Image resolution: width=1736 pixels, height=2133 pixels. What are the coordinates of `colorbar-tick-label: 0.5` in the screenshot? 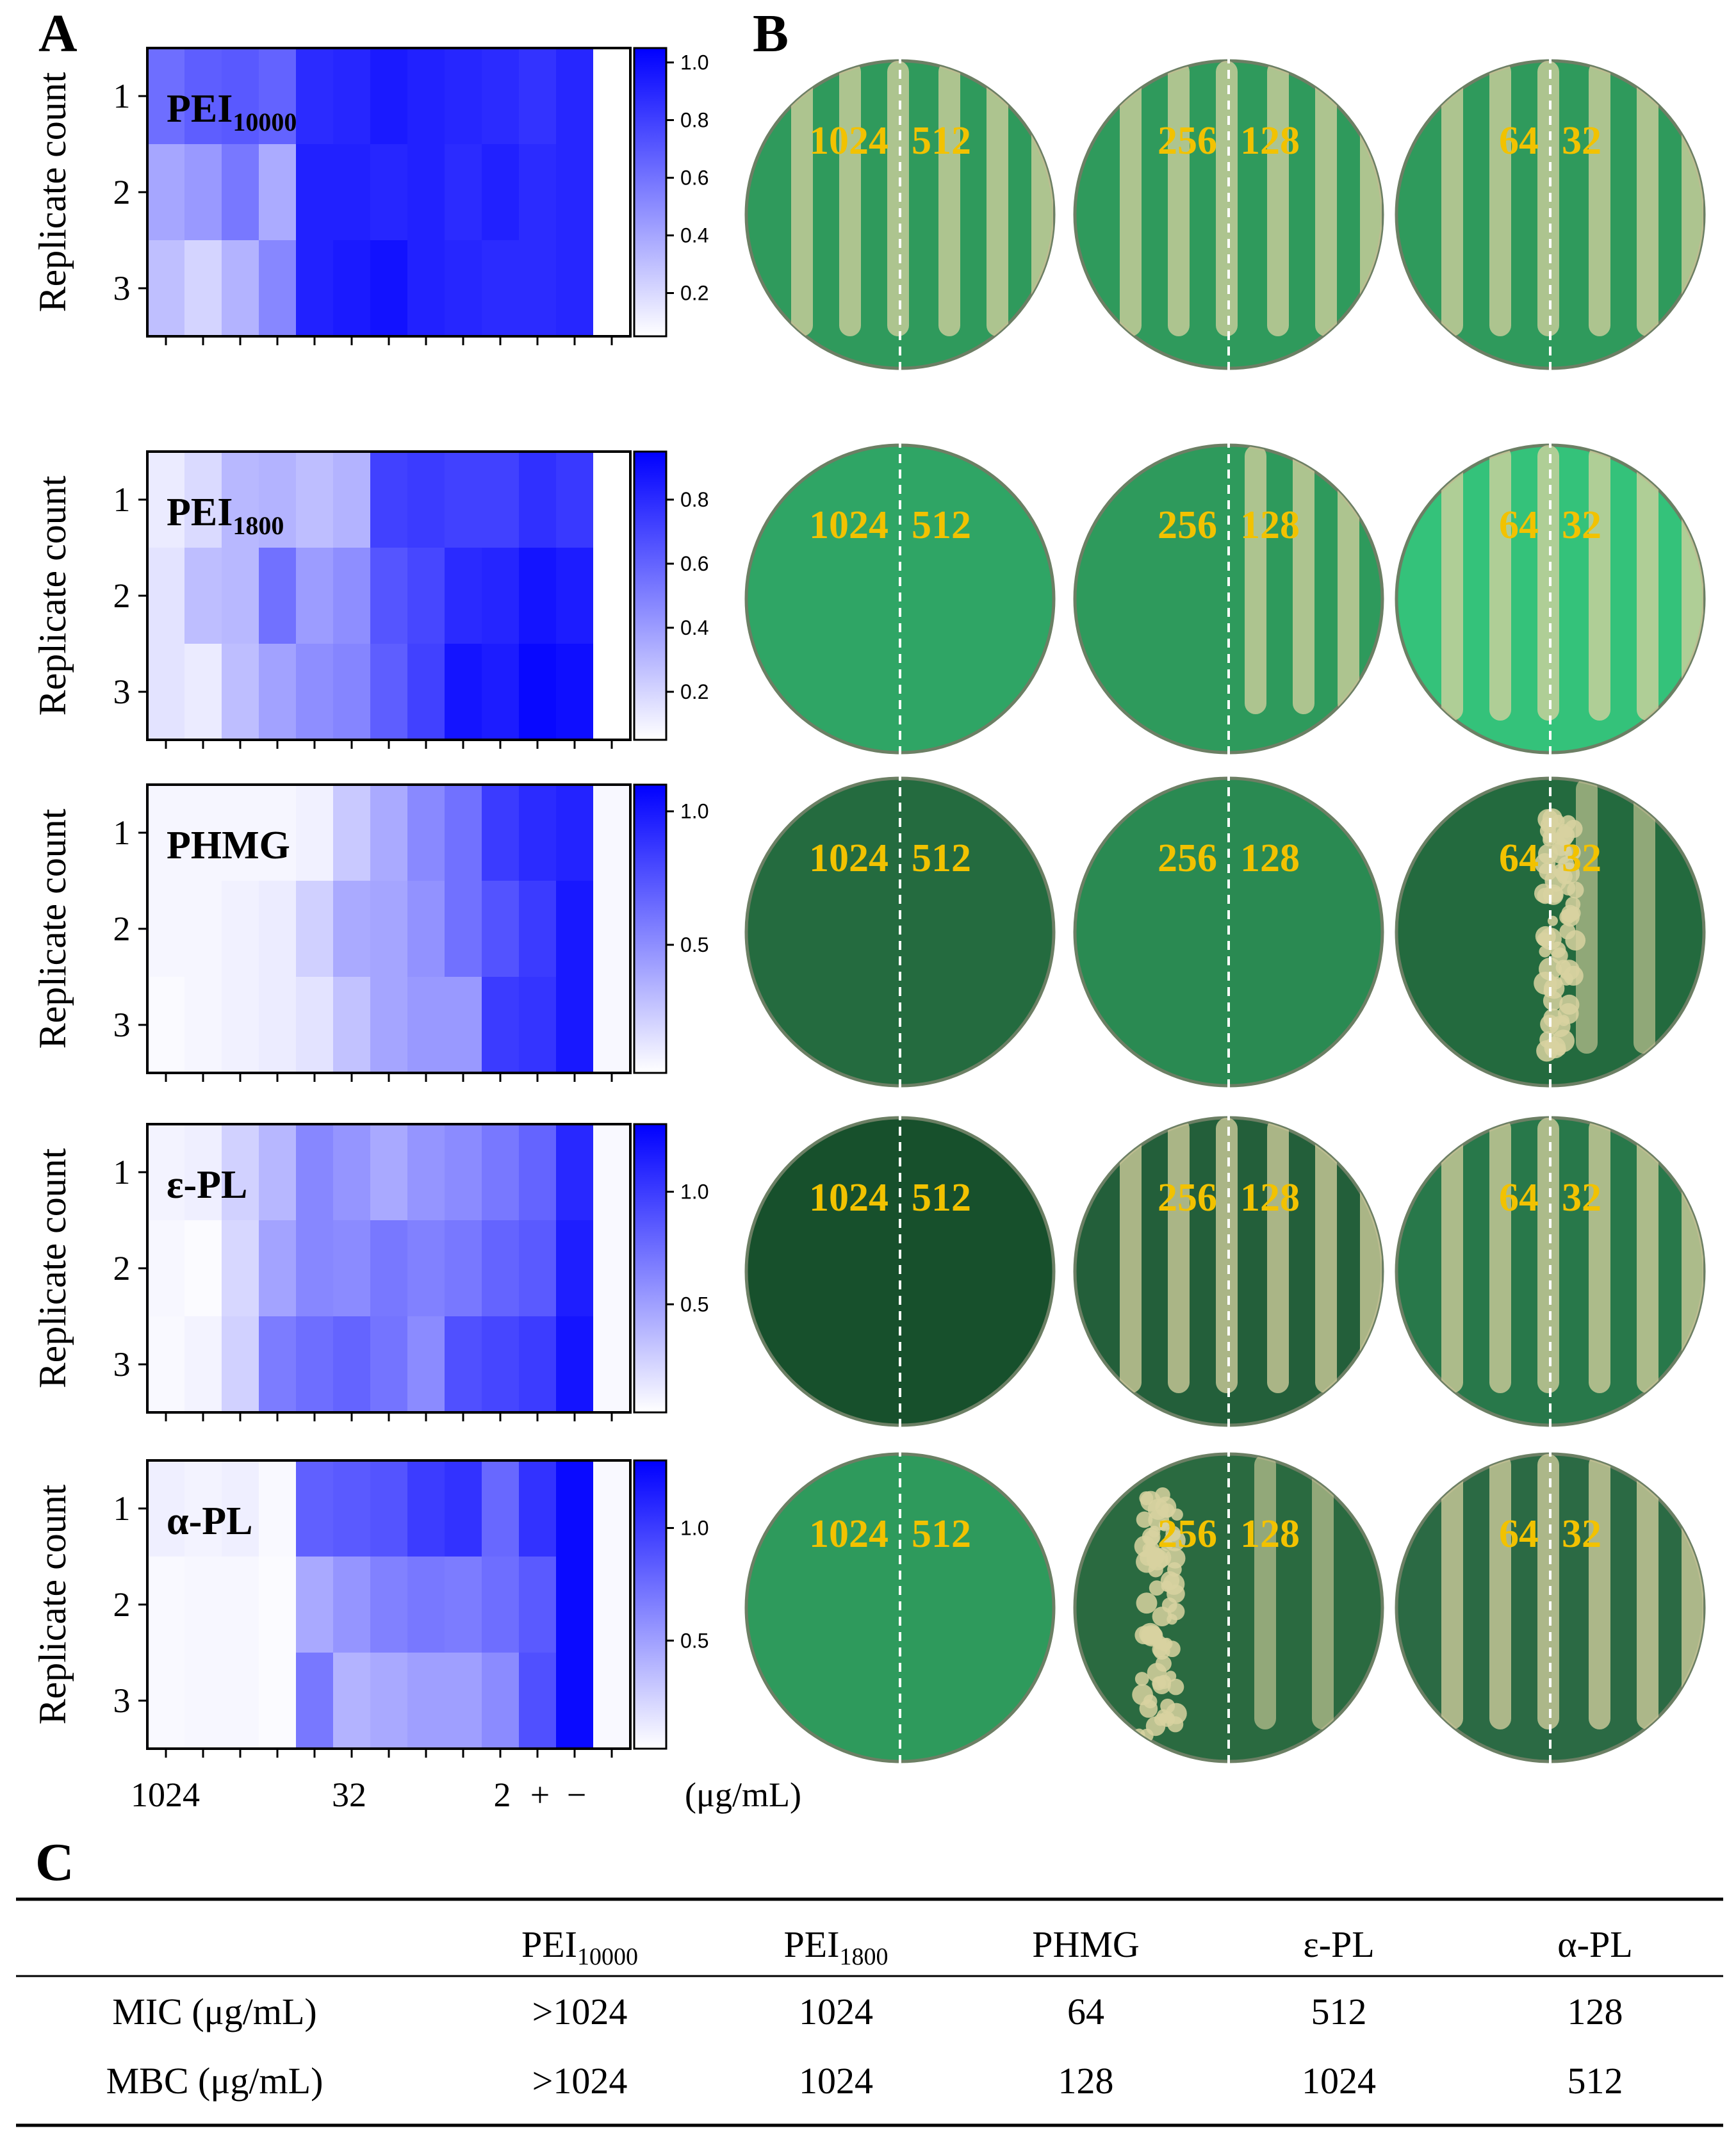 It's located at (694, 944).